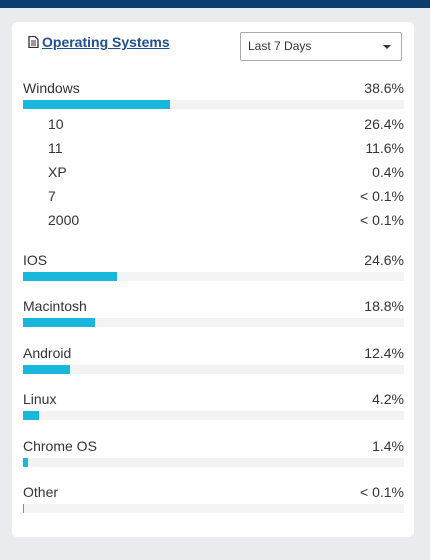 The width and height of the screenshot is (430, 560). What do you see at coordinates (106, 42) in the screenshot?
I see `title: Operating Systems` at bounding box center [106, 42].